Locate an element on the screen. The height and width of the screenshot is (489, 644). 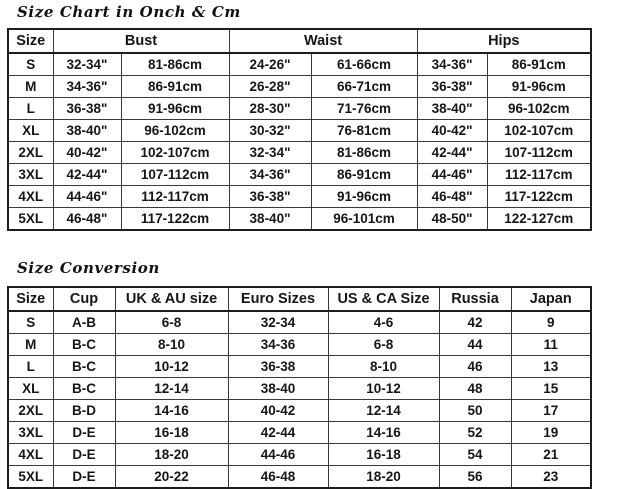
table-cell: 32-34 is located at coordinates (278, 322).